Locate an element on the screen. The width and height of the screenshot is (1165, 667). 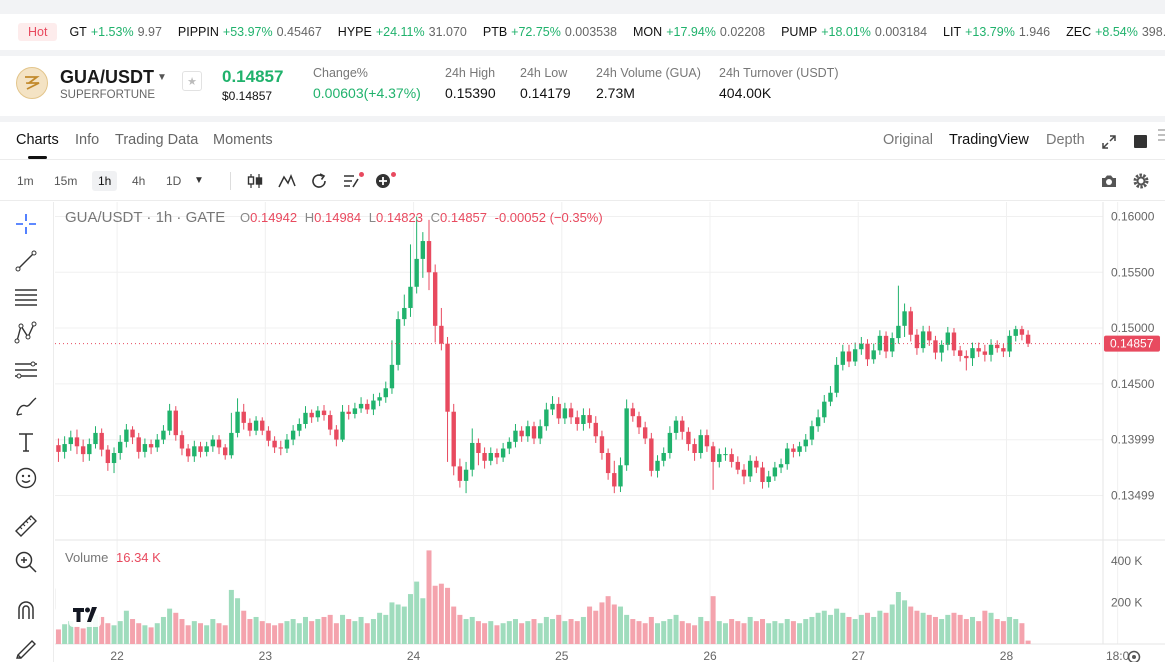
pair-dropdown-icon: ▼ is located at coordinates (162, 77).